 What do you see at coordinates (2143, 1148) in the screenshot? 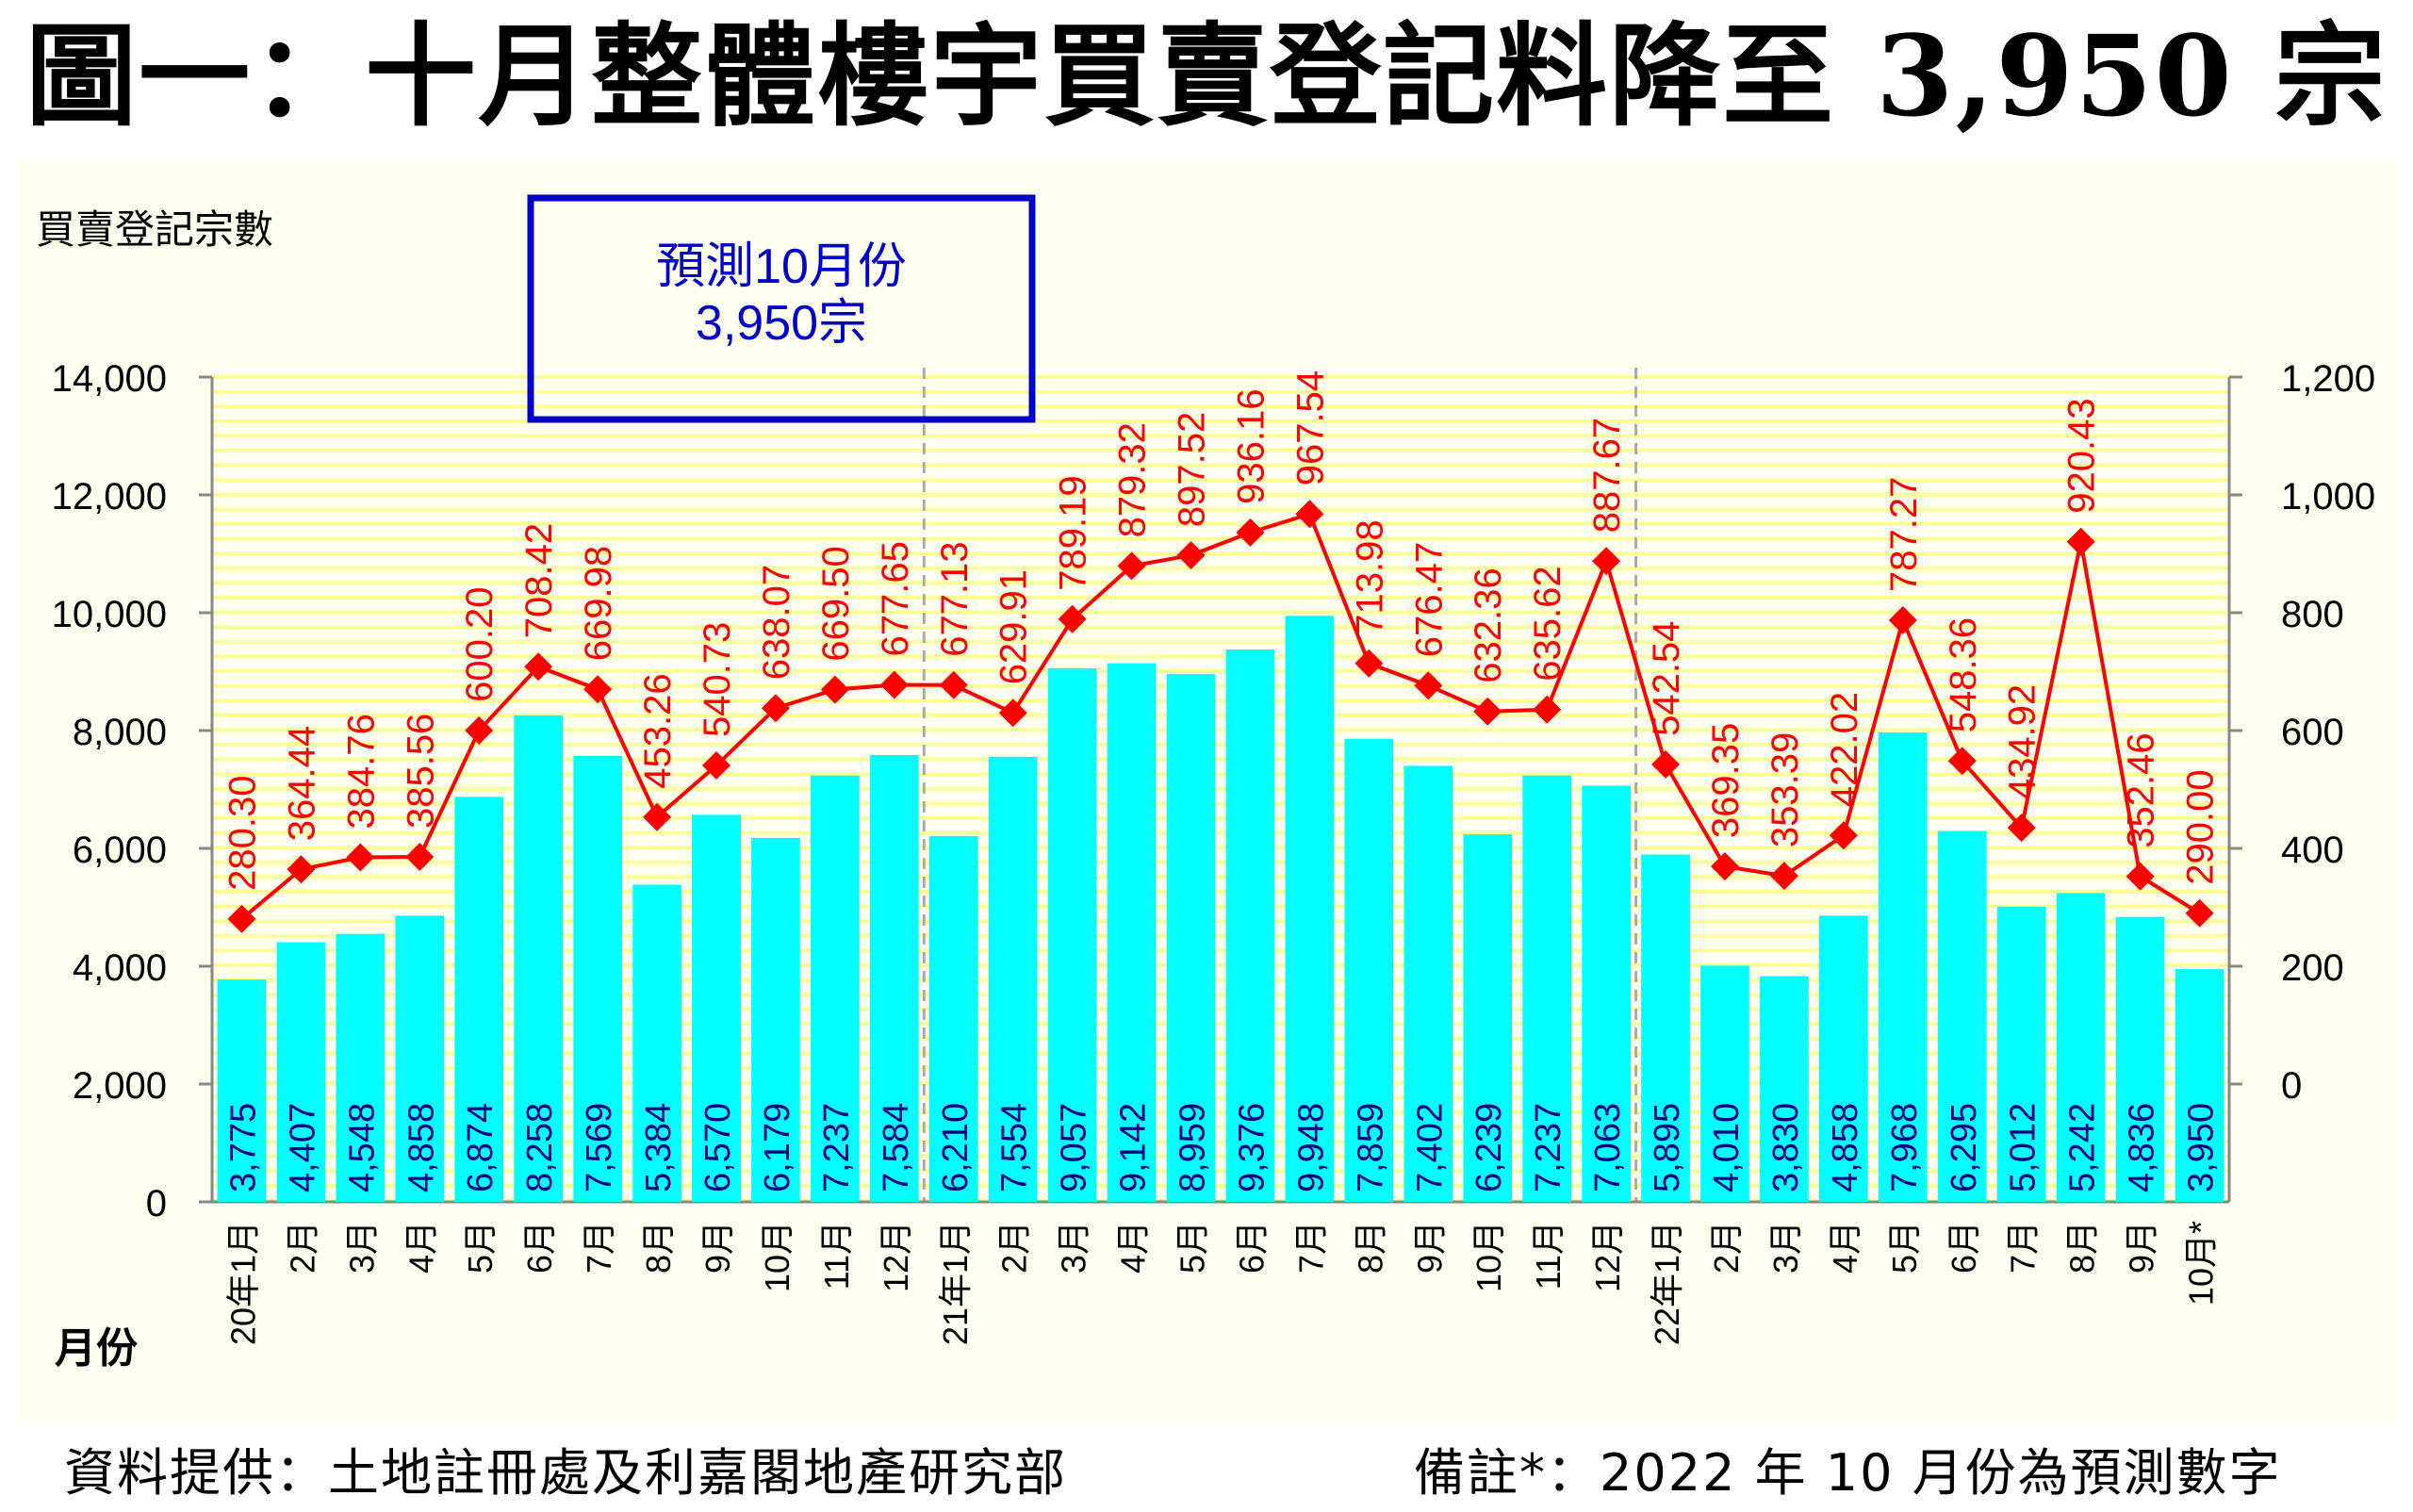
I see `bar-value-label: 4,836` at bounding box center [2143, 1148].